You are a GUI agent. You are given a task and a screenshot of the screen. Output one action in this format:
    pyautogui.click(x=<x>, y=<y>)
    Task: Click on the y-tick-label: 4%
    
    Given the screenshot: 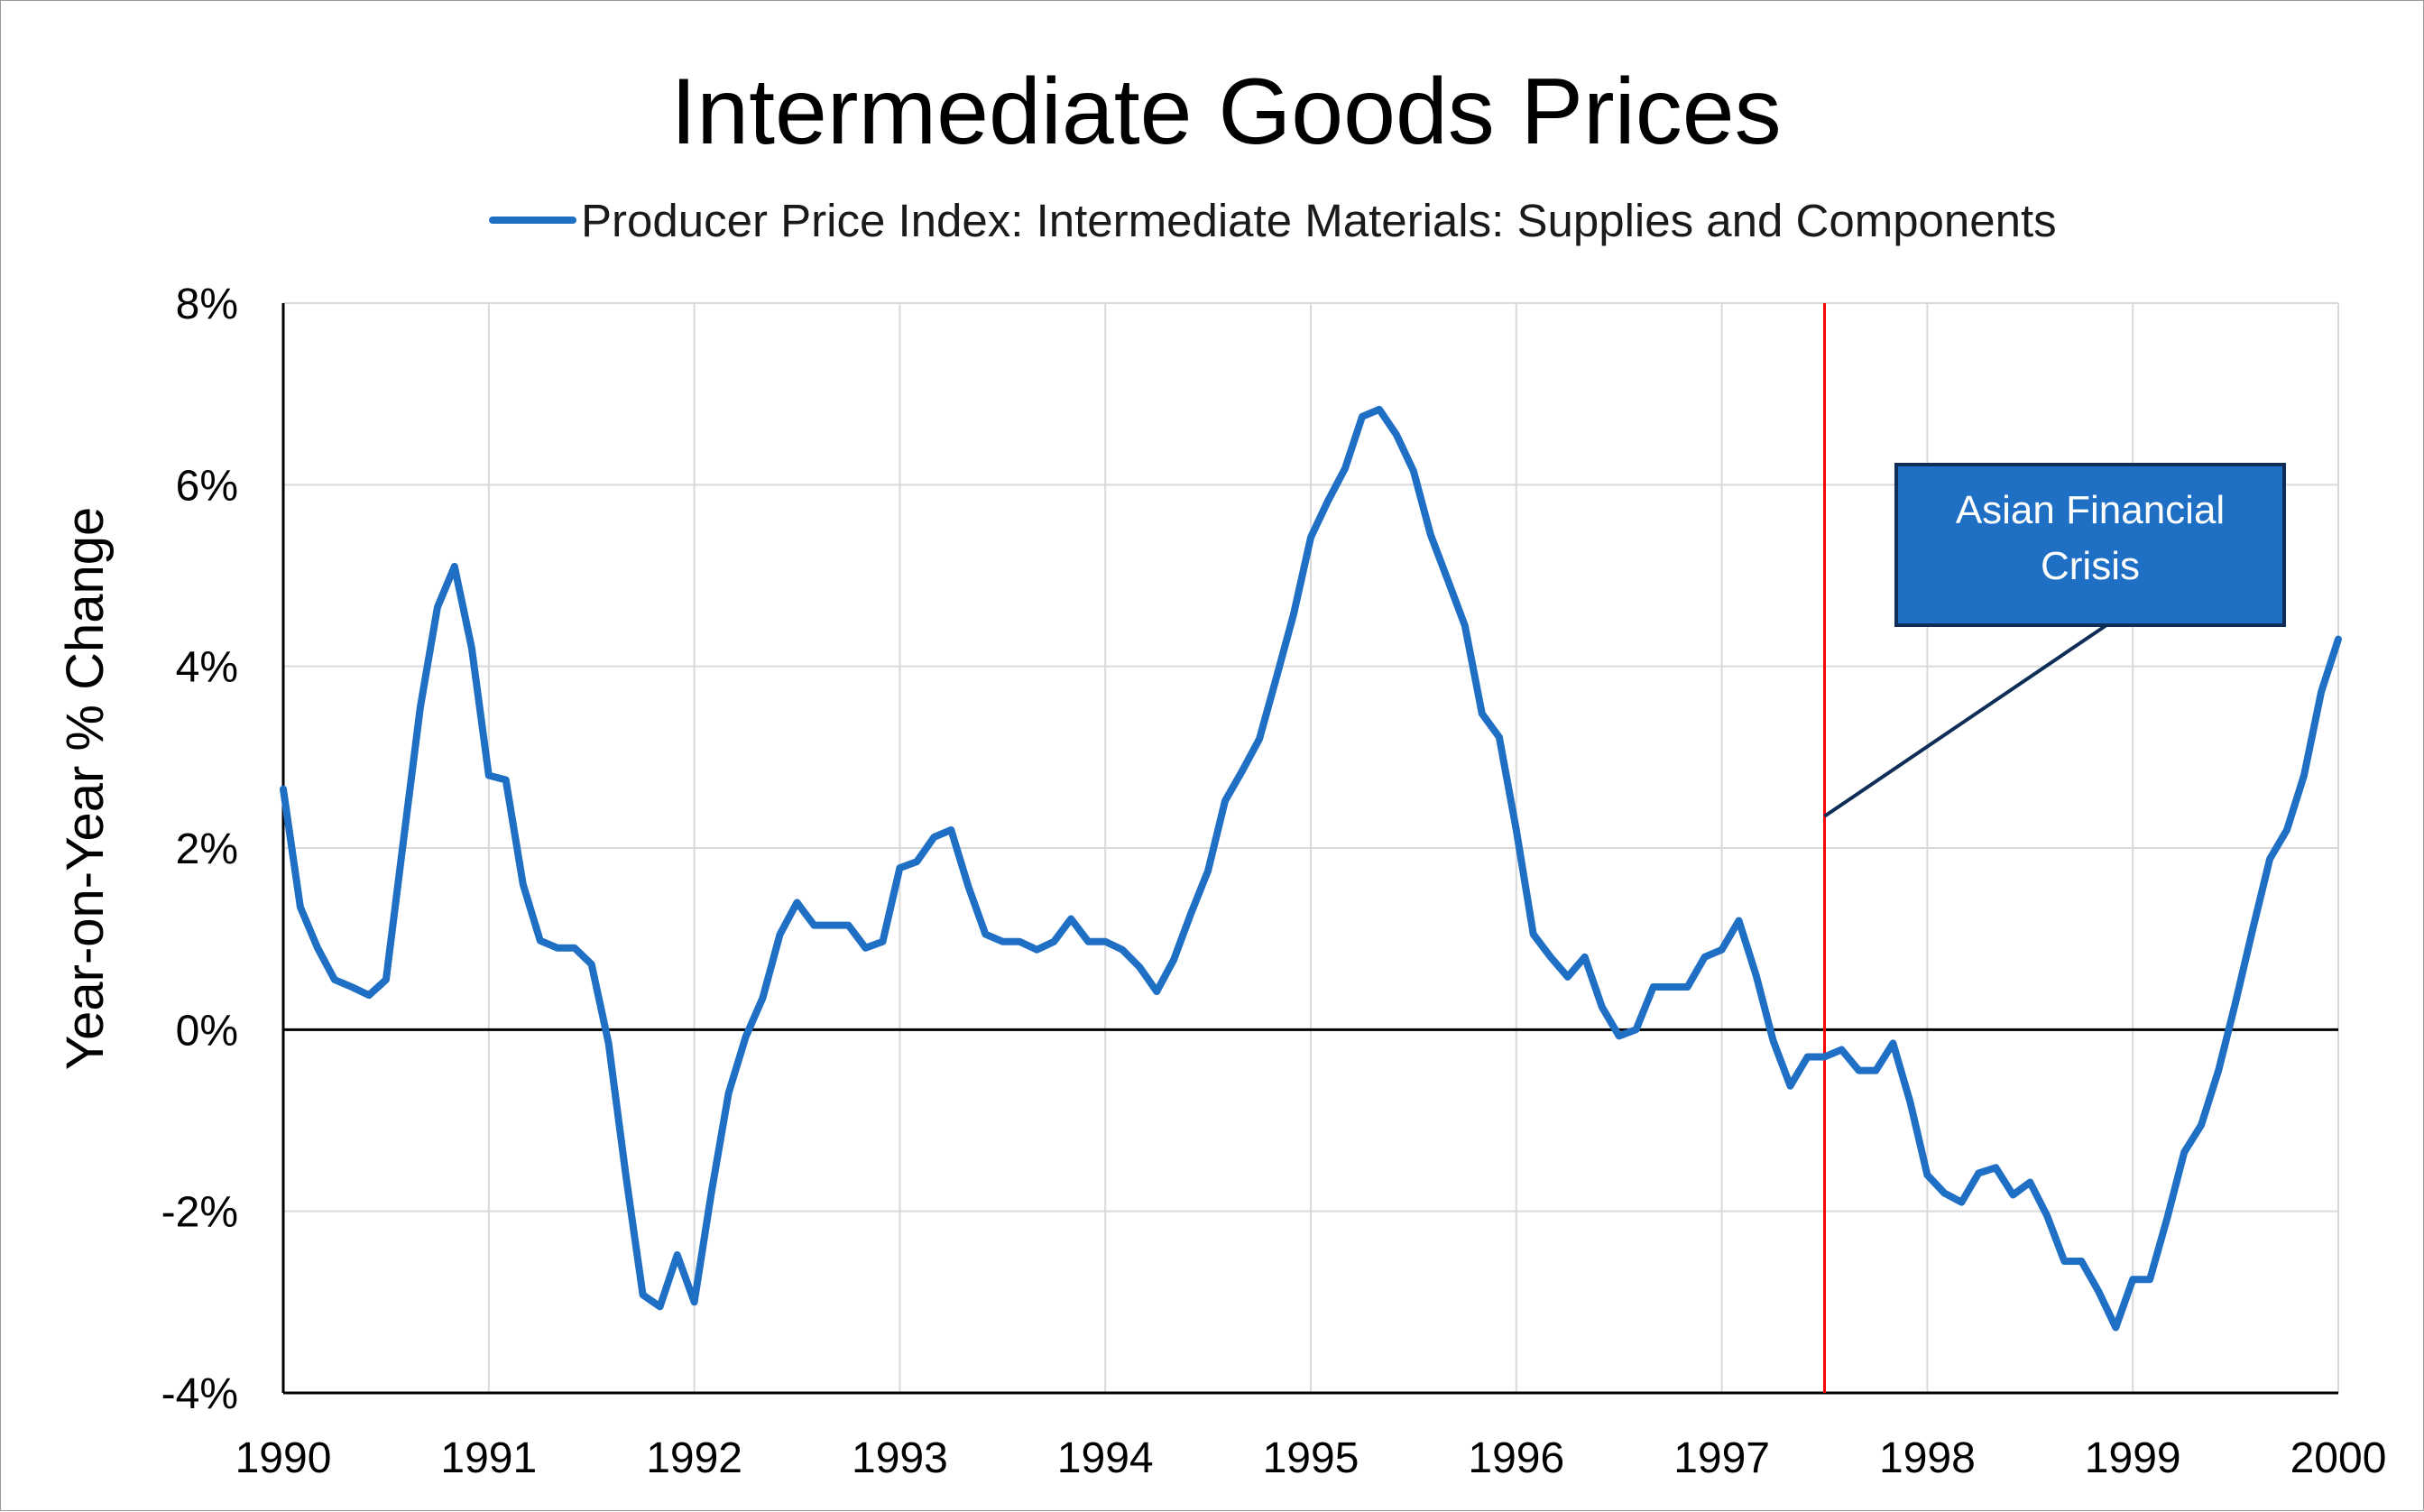 What is the action you would take?
    pyautogui.click(x=207, y=668)
    